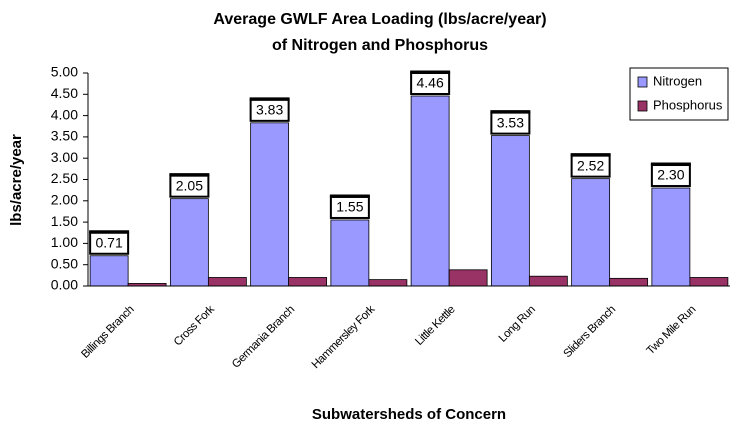 This screenshot has width=736, height=432. I want to click on data-label: 3.83, so click(269, 110).